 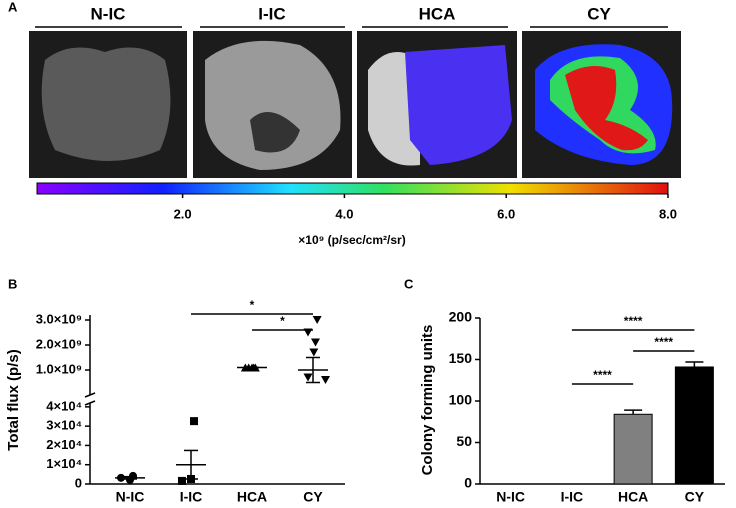 I want to click on y-tick-label: 3.0×10⁹, so click(x=59, y=318).